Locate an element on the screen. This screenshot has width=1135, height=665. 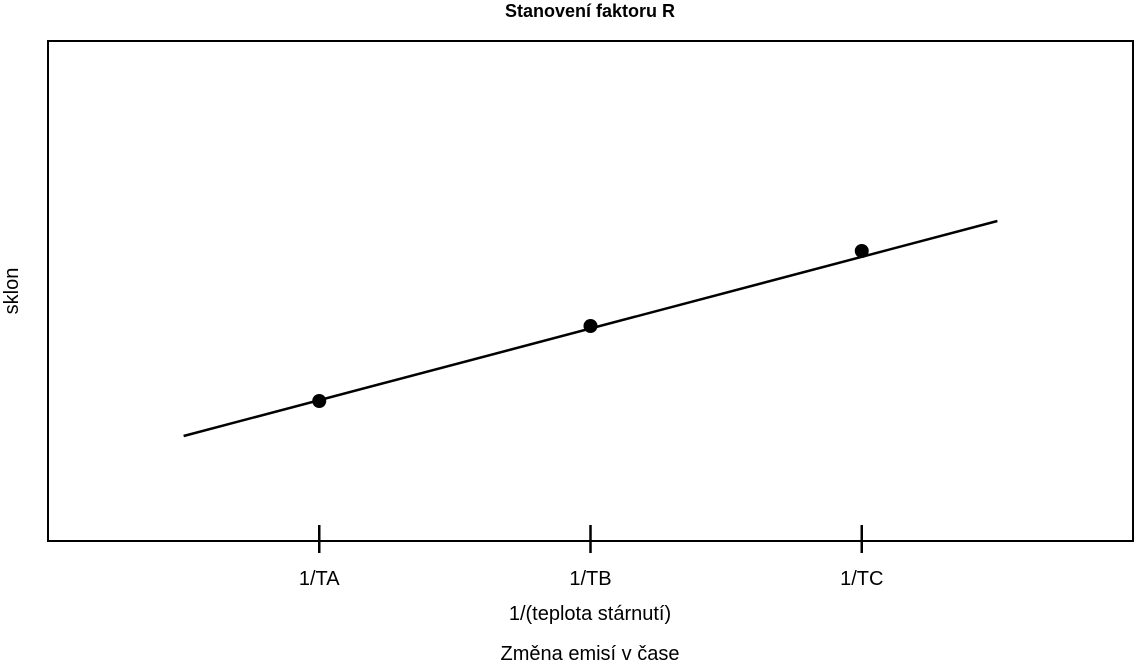
x-tick-label: 1/TA is located at coordinates (319, 579).